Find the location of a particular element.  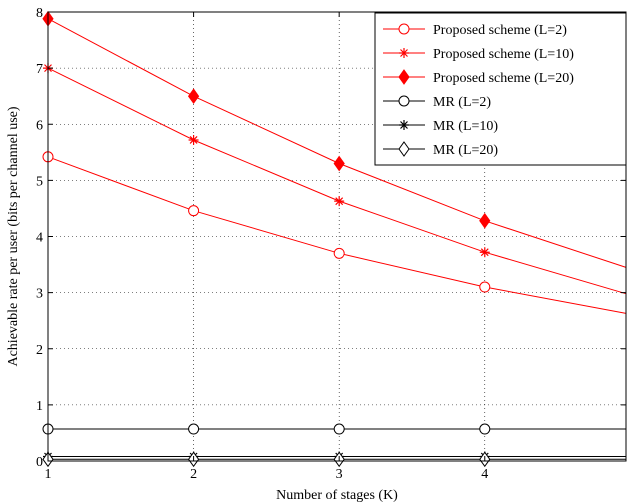

x-tick-label: 1 is located at coordinates (48, 474).